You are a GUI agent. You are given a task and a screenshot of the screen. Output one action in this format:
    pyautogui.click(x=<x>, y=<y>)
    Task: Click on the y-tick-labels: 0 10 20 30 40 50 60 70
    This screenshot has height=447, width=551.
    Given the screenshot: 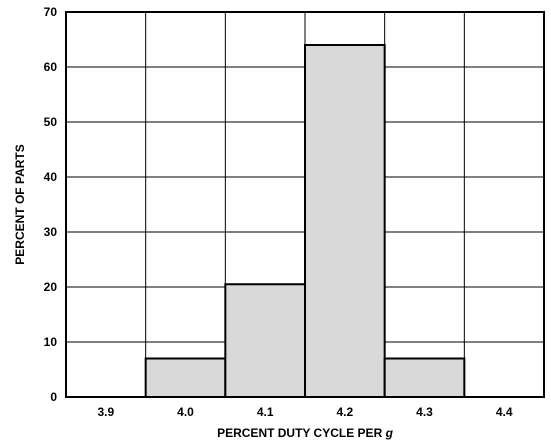 What is the action you would take?
    pyautogui.click(x=51, y=204)
    